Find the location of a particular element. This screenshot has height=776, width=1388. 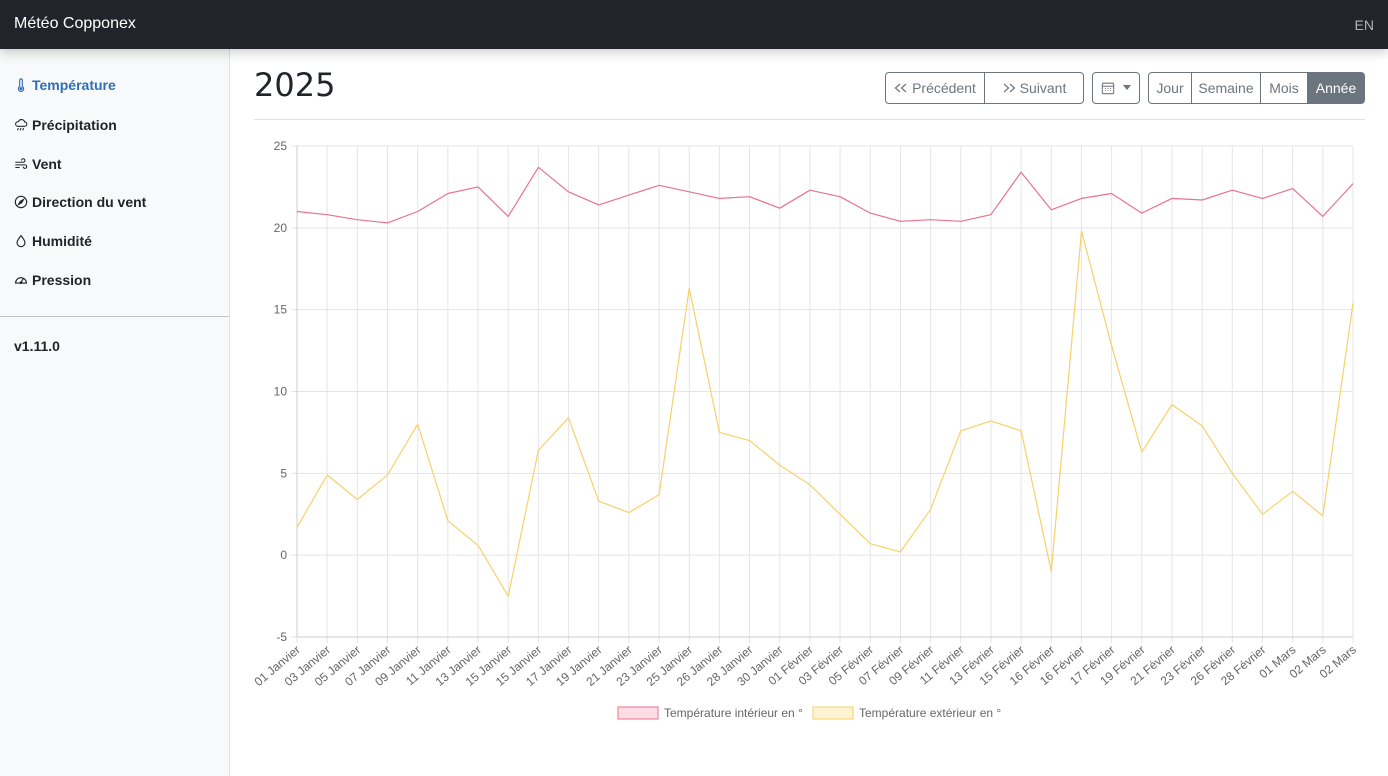

previous-button: Précédent is located at coordinates (935, 88).